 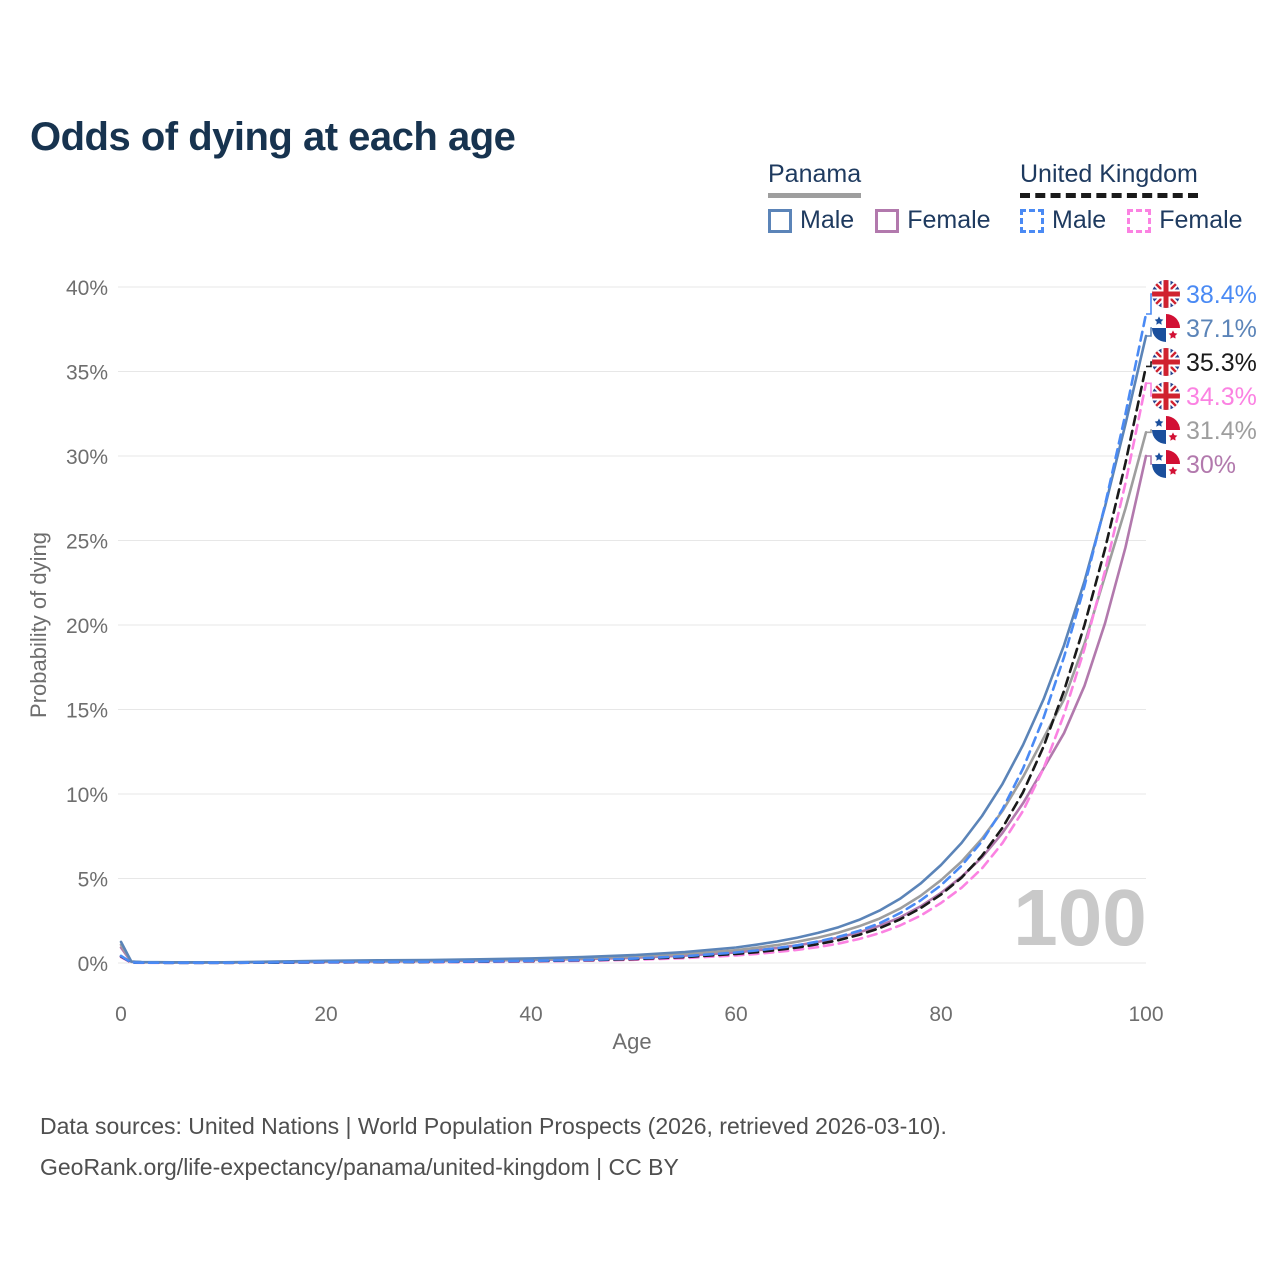 I want to click on page-title: Odds of dying at each age, so click(x=273, y=136).